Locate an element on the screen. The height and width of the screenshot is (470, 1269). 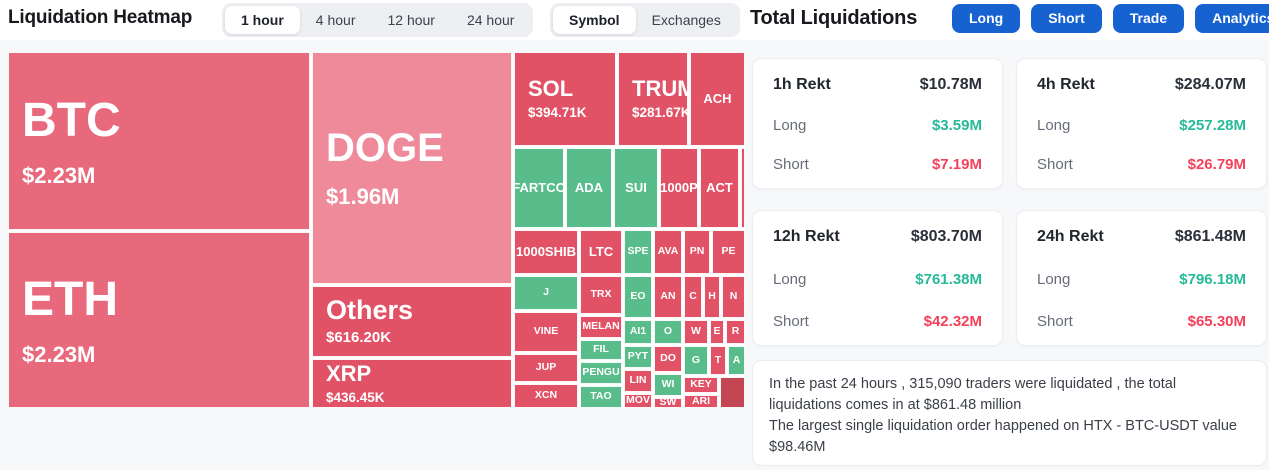
cell-symbol: JUP is located at coordinates (546, 367).